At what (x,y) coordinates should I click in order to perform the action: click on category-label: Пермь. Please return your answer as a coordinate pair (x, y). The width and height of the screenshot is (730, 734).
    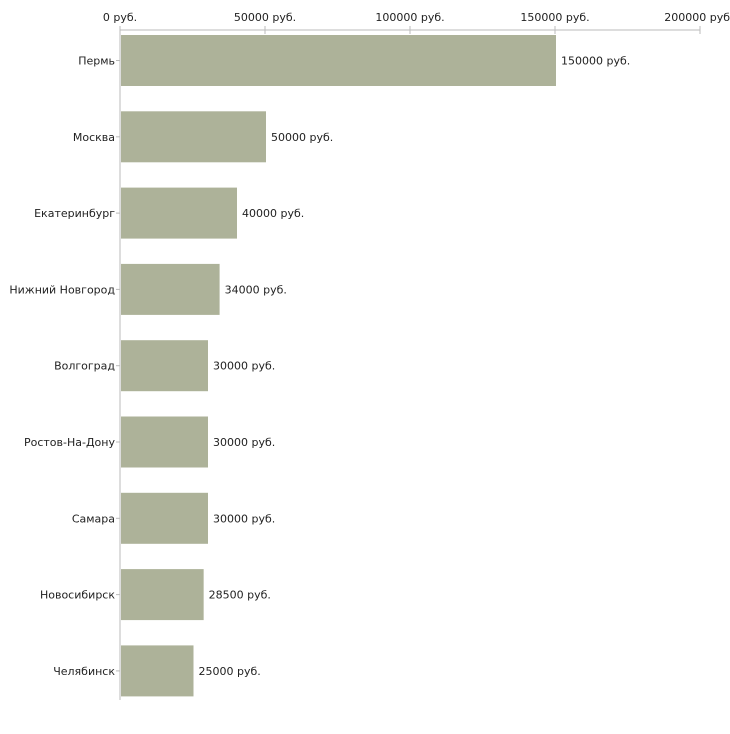
    Looking at the image, I should click on (96, 61).